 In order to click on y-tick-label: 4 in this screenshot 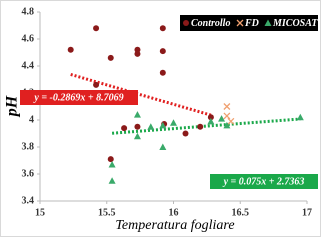, I will do `click(31, 119)`.